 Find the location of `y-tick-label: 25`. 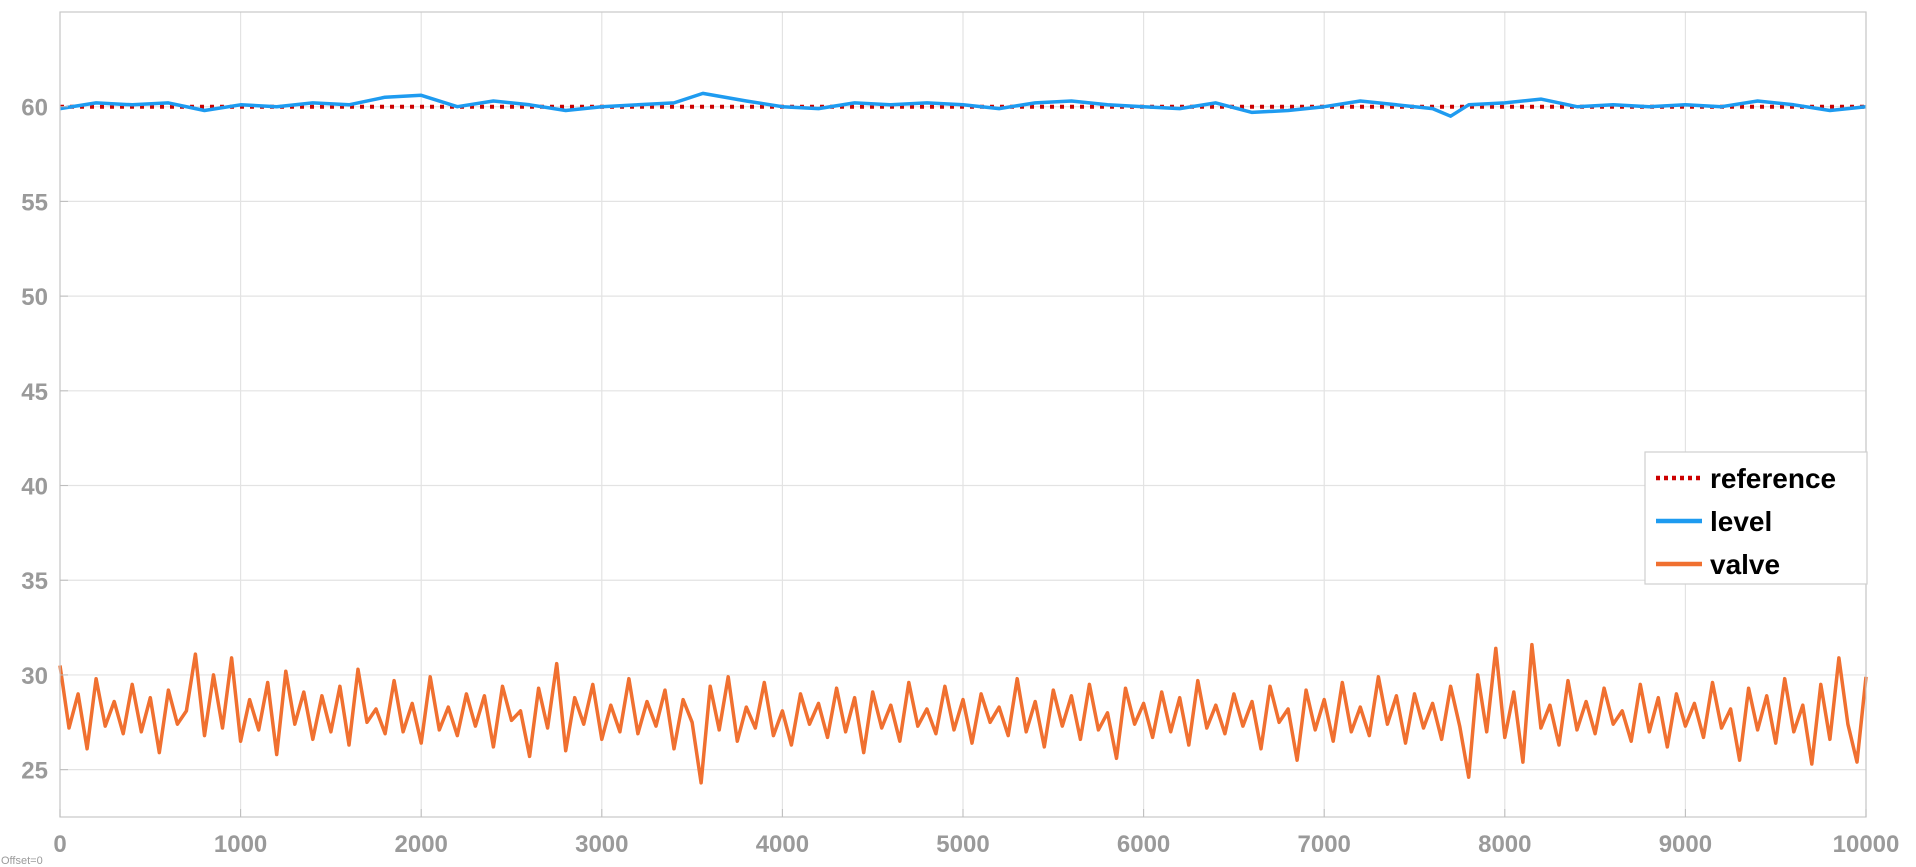

y-tick-label: 25 is located at coordinates (34, 771).